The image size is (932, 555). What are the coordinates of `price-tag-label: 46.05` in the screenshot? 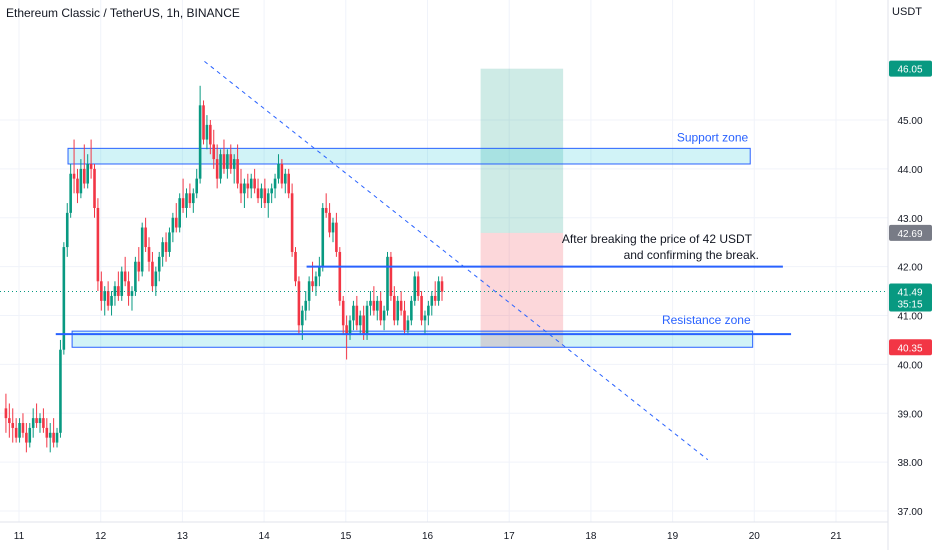 It's located at (909, 70).